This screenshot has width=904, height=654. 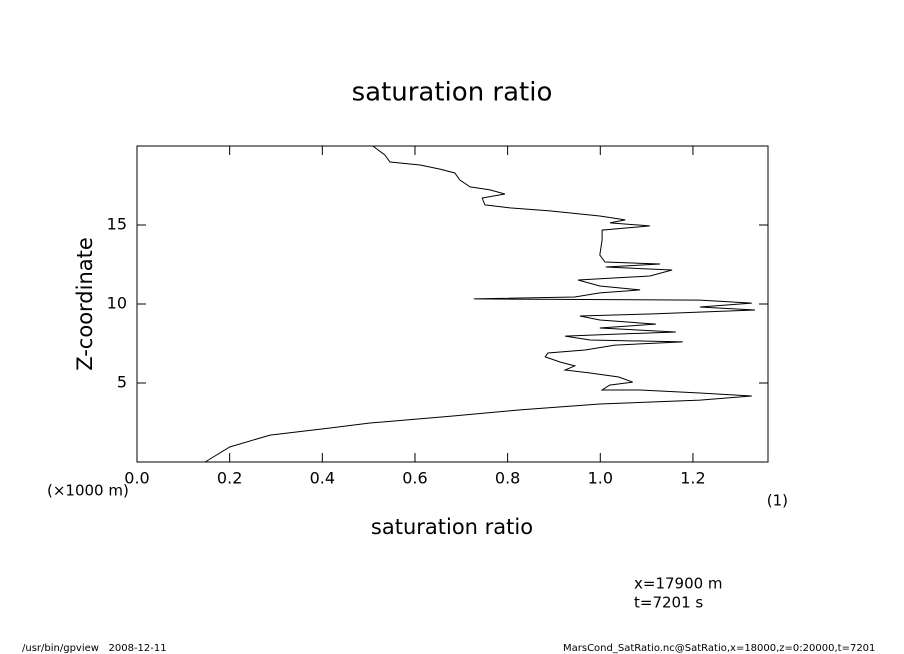 What do you see at coordinates (678, 584) in the screenshot?
I see `annotation: x=17900 m` at bounding box center [678, 584].